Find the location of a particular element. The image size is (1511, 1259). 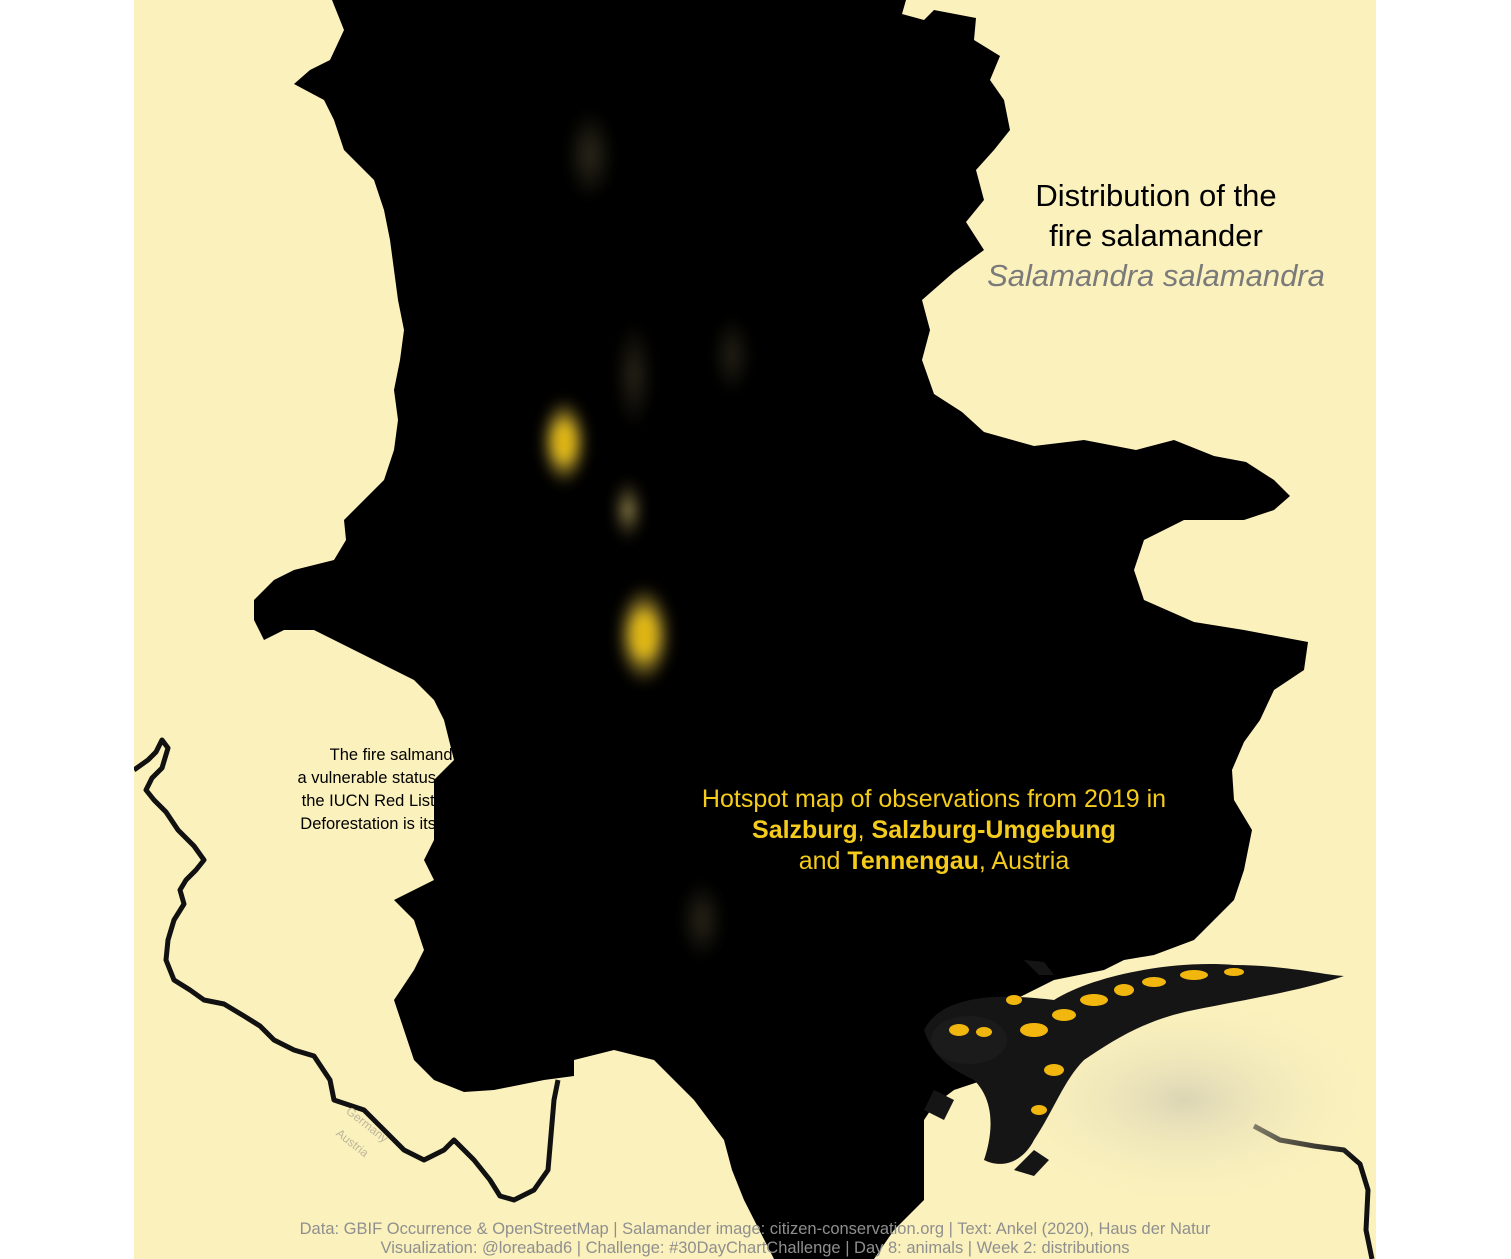

subtitle-and: and is located at coordinates (823, 861).